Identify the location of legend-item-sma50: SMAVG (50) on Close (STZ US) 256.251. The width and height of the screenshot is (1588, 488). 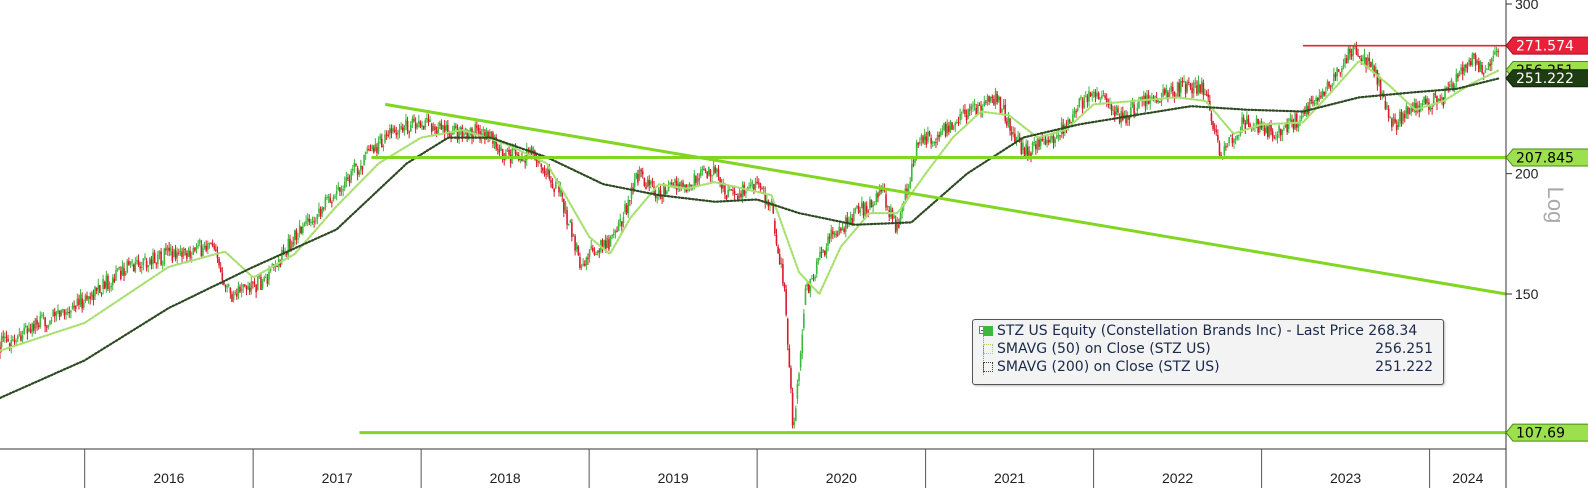
(1208, 349).